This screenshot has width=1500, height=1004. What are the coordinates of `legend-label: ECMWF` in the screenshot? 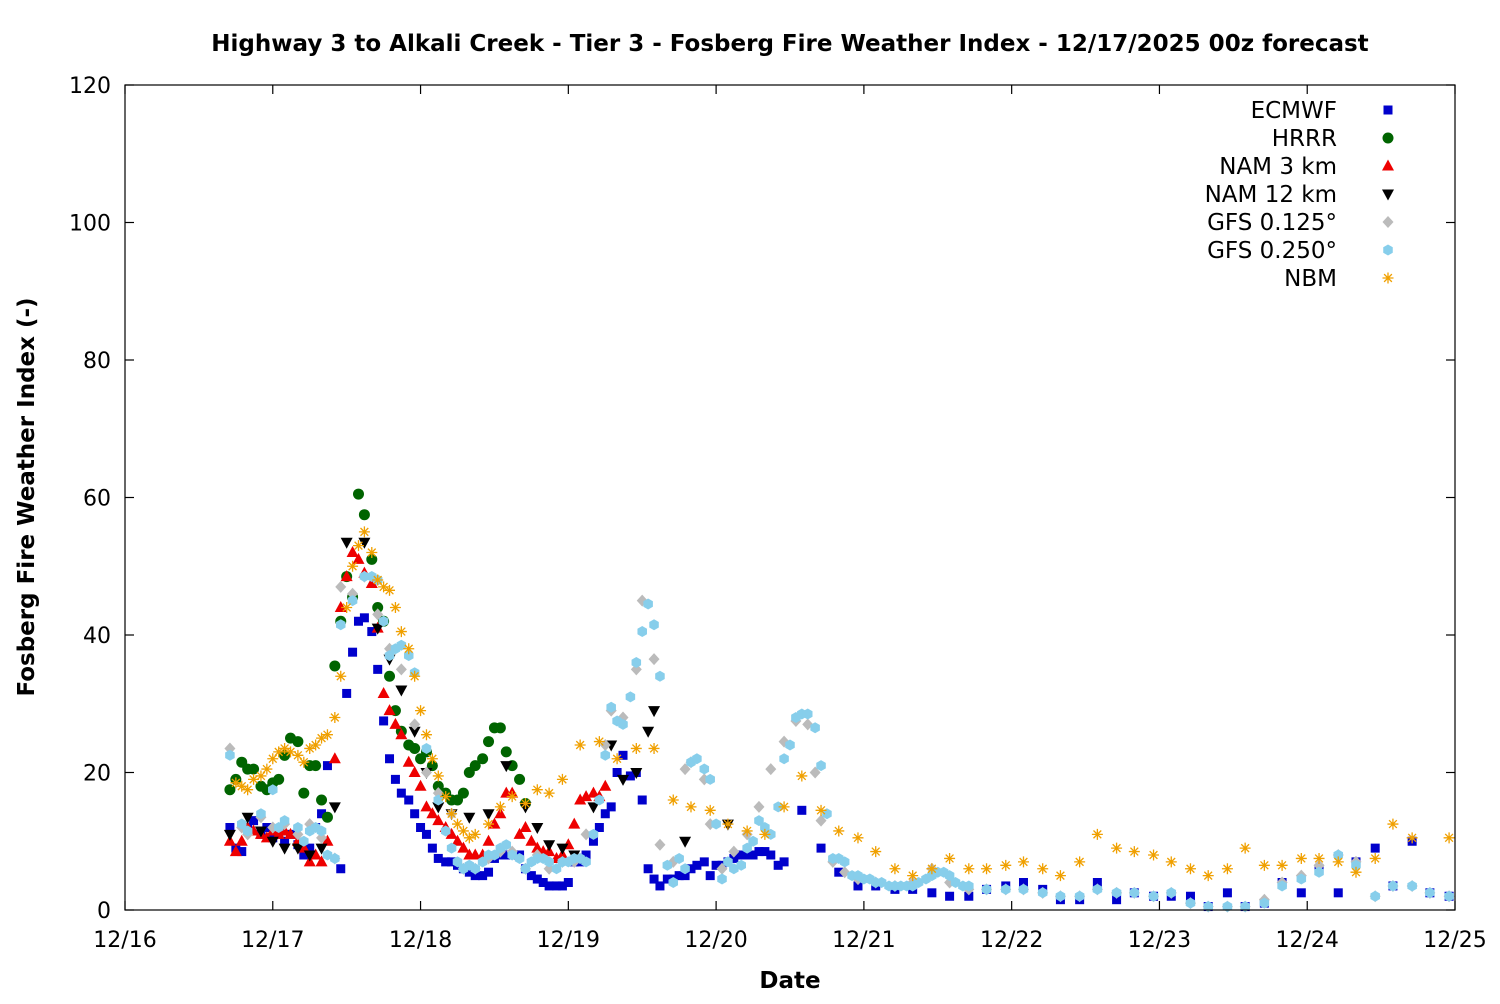 It's located at (1294, 111).